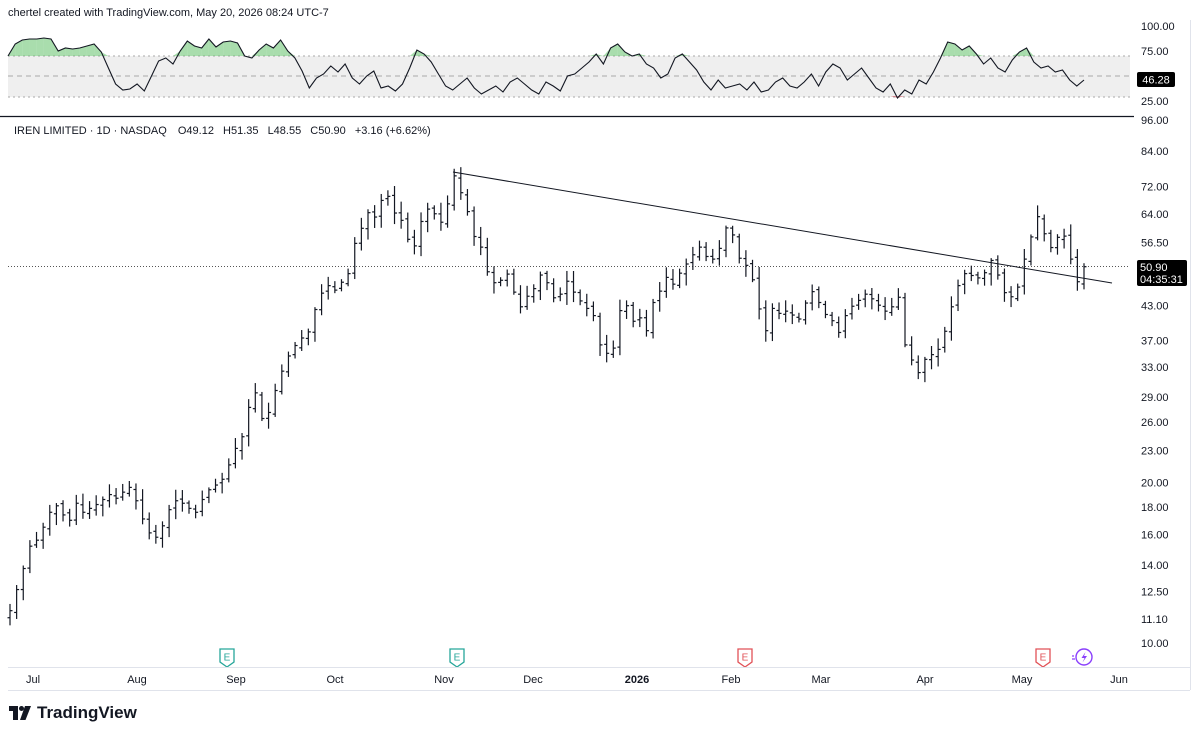 This screenshot has width=1199, height=737. What do you see at coordinates (1155, 121) in the screenshot?
I see `price-tick-label: 96.00` at bounding box center [1155, 121].